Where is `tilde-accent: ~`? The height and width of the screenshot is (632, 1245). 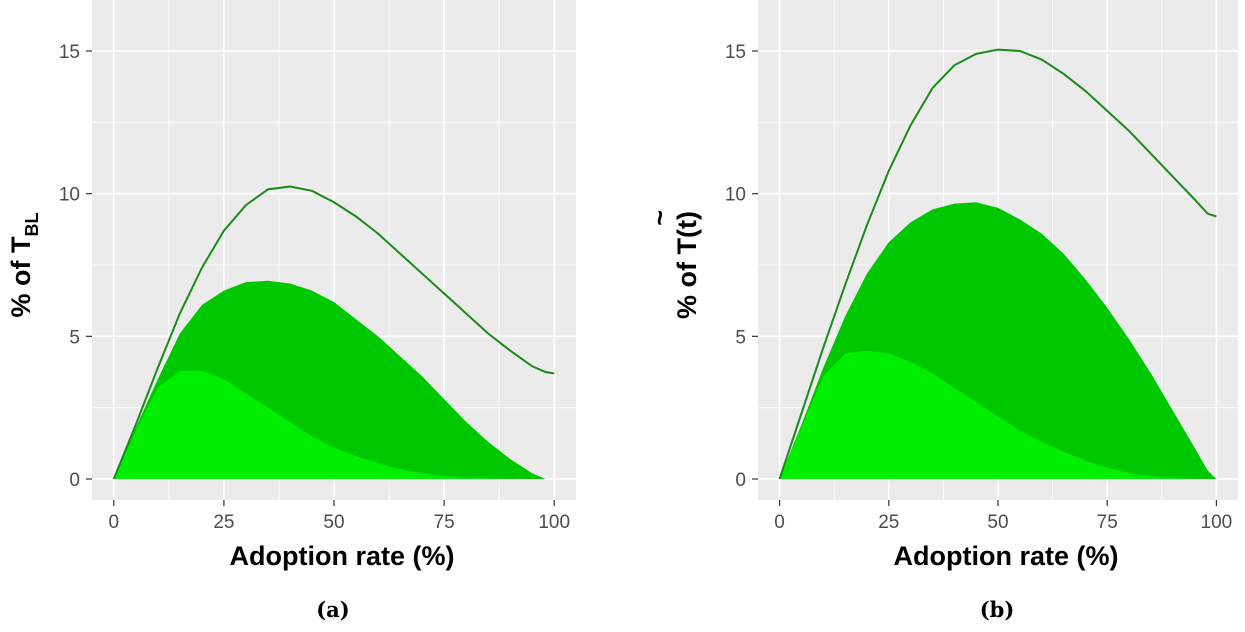 tilde-accent: ~ is located at coordinates (660, 218).